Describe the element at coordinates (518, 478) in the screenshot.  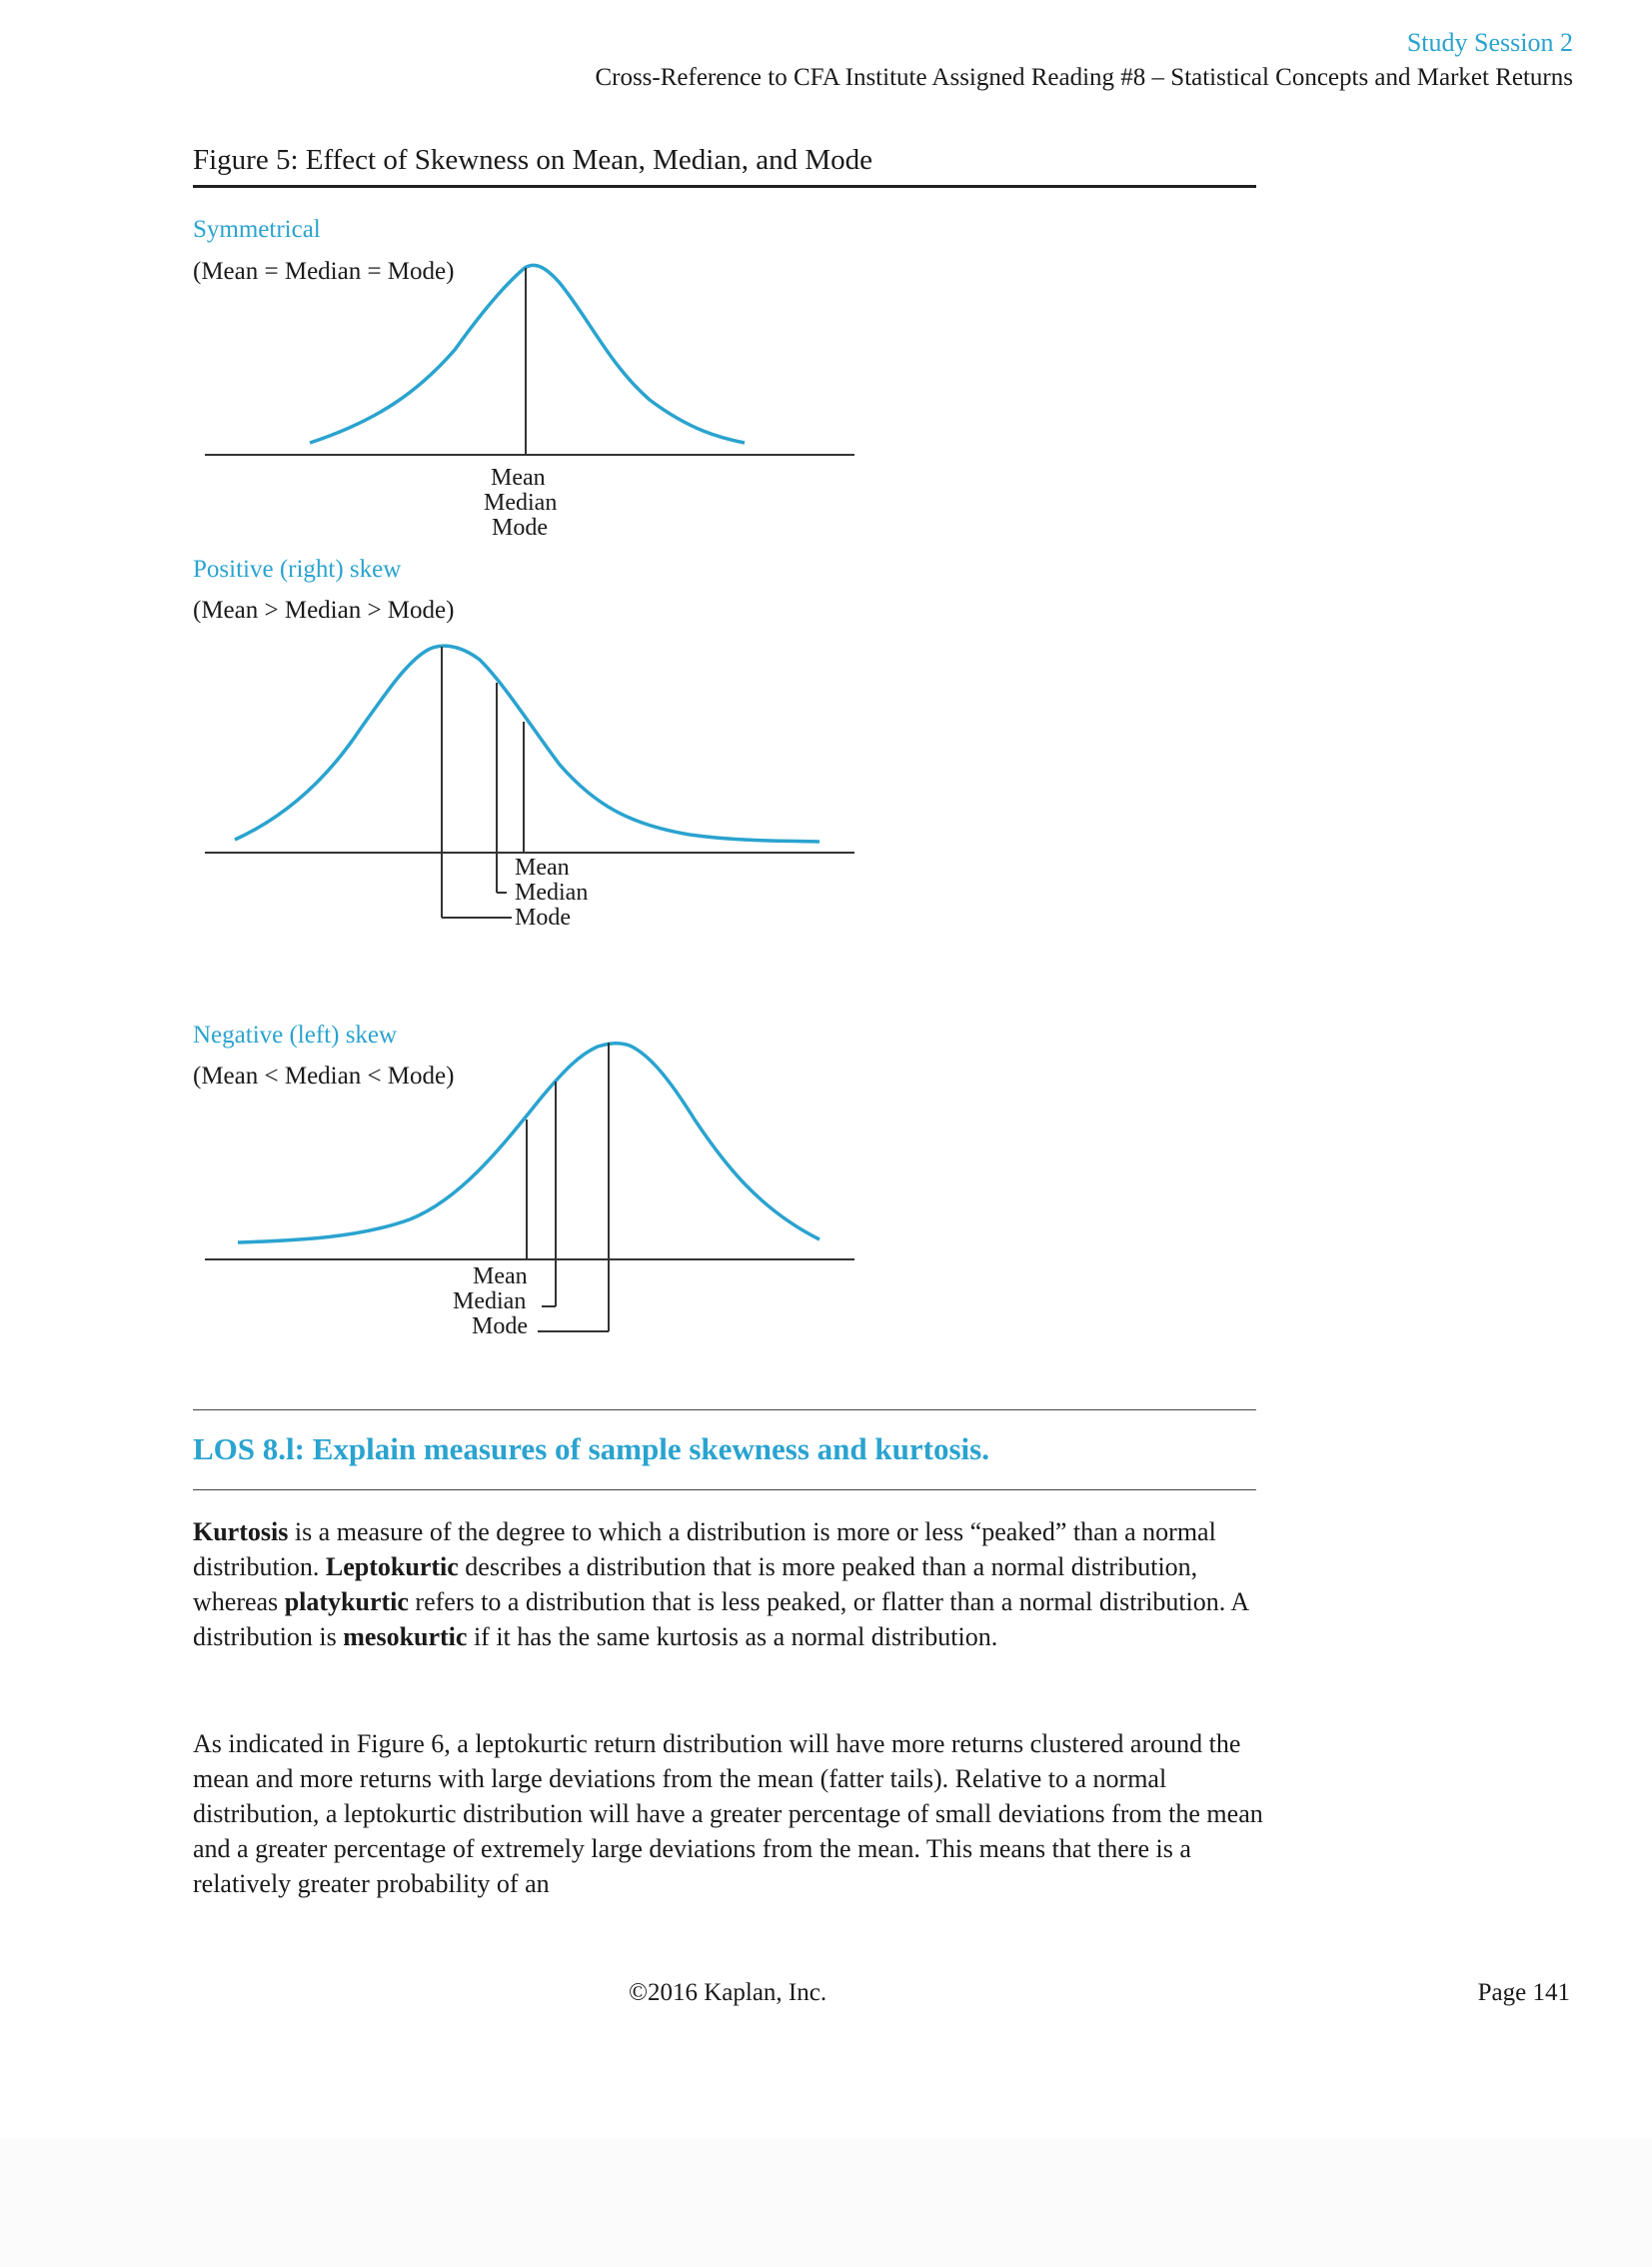
I see `symmetrical-stat-mean: Mean` at that location.